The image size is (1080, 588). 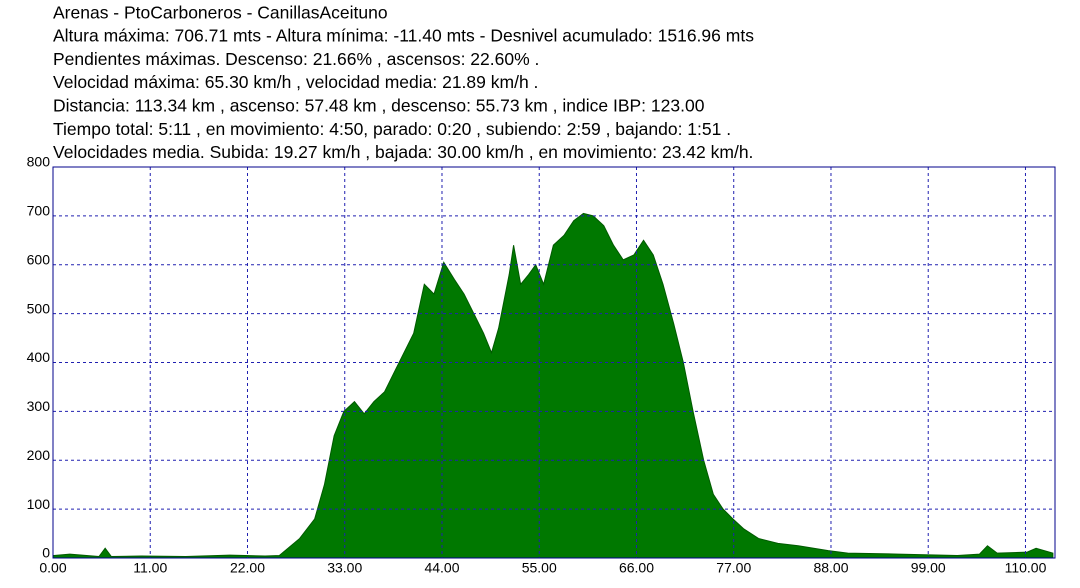 I want to click on x-tick-label: 99.00, so click(x=928, y=568).